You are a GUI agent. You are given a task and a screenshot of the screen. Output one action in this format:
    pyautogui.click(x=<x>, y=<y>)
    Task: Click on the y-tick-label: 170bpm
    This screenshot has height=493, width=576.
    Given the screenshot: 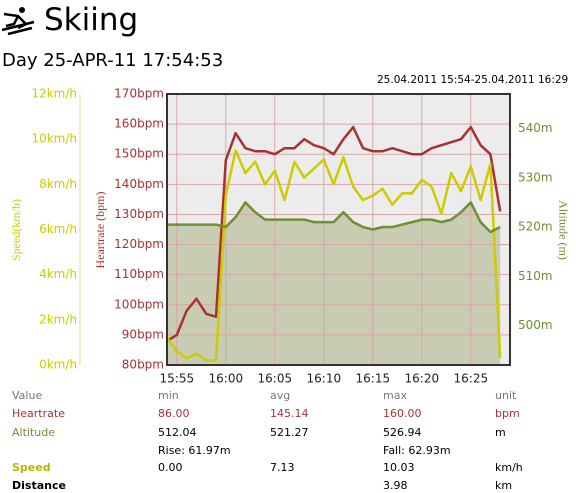 What is the action you would take?
    pyautogui.click(x=139, y=94)
    